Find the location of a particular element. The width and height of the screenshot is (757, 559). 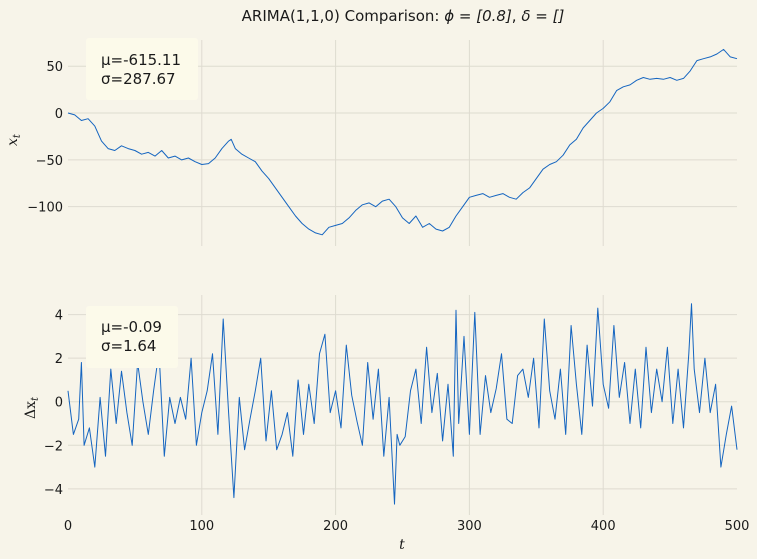

bottom-ytick-label: 0 is located at coordinates (59, 403).